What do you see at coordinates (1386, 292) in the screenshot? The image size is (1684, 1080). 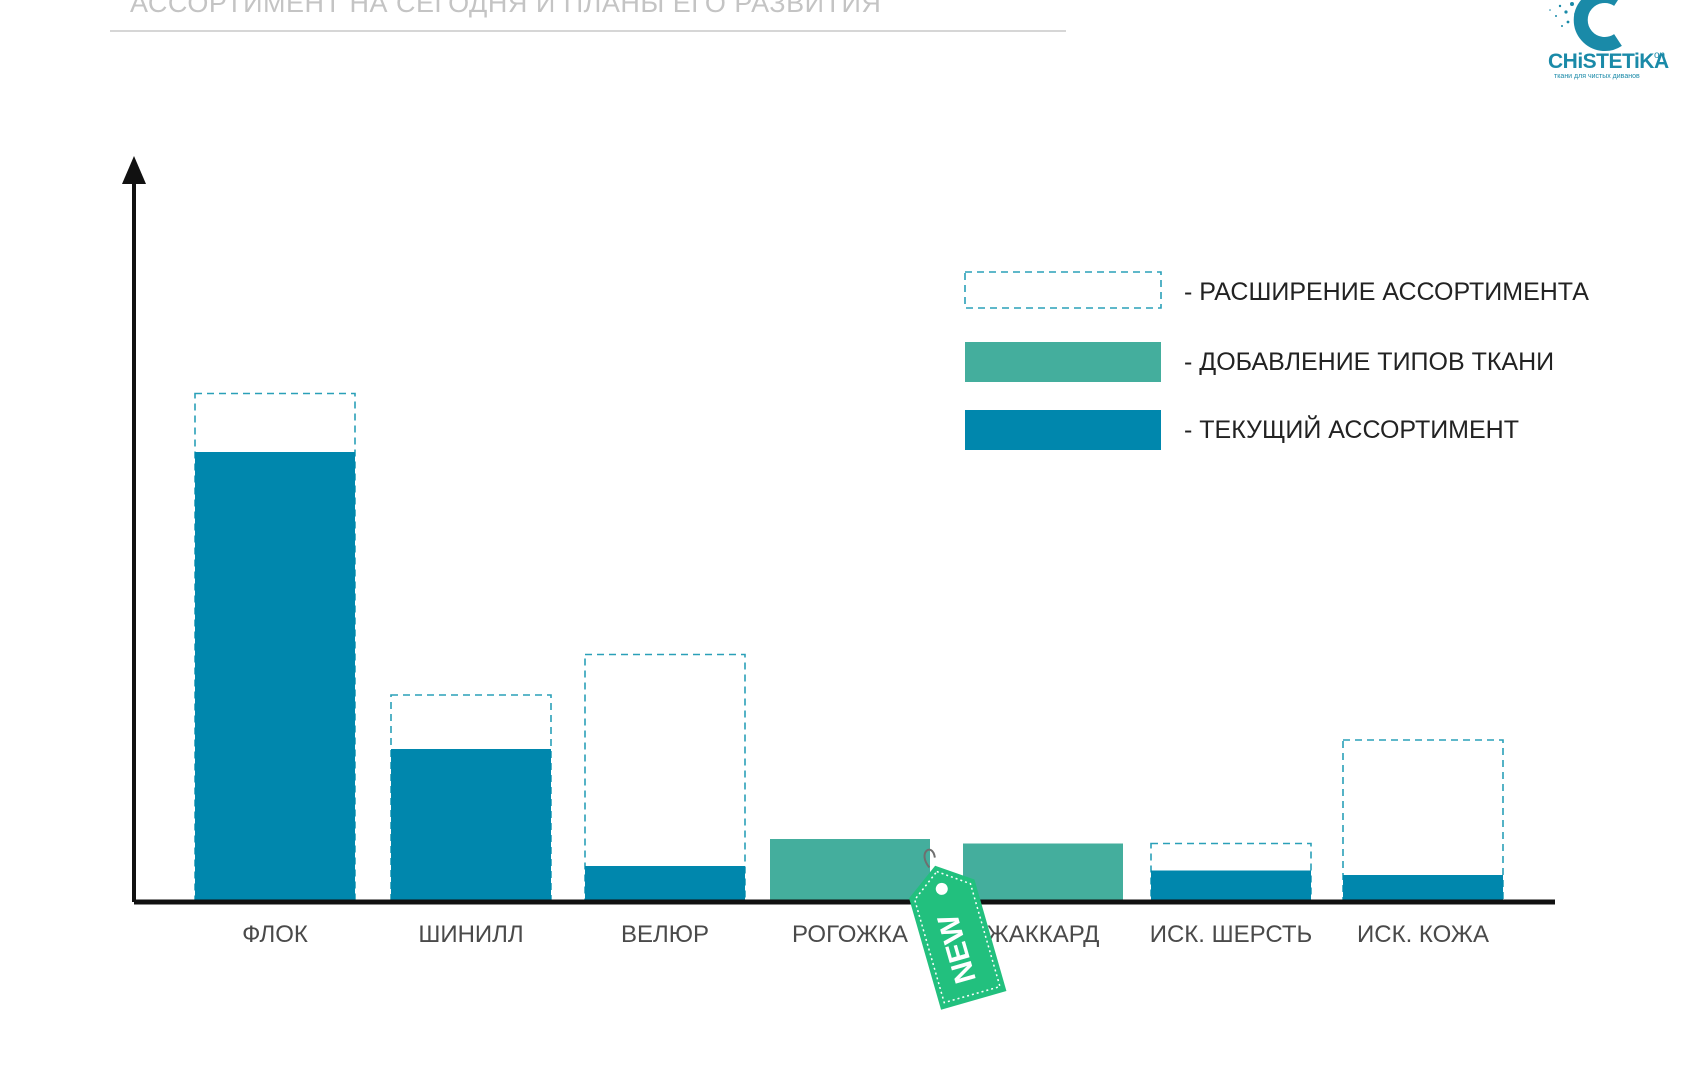 I see `legend-label: - РАСШИРЕНИЕ АССОРТИМЕНТА` at bounding box center [1386, 292].